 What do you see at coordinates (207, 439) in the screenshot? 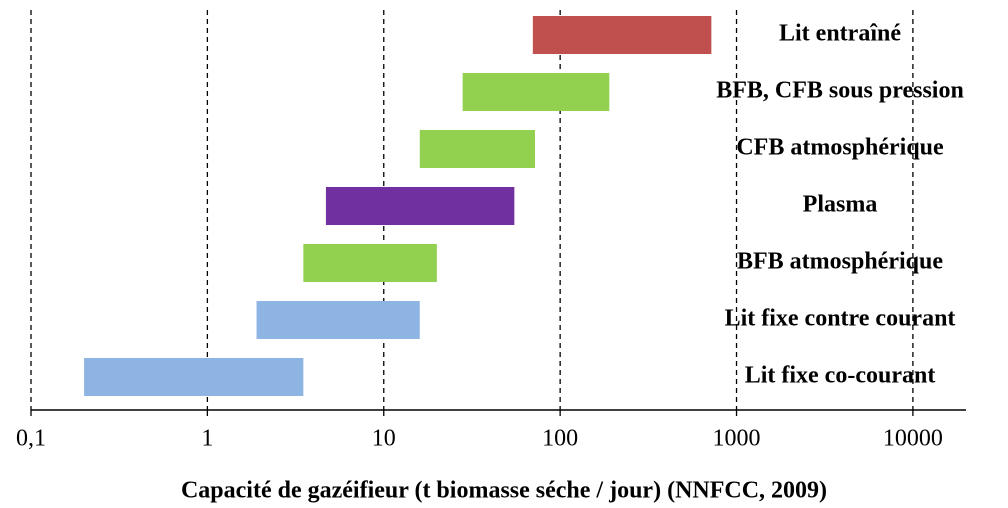
I see `x-tick-label: 1` at bounding box center [207, 439].